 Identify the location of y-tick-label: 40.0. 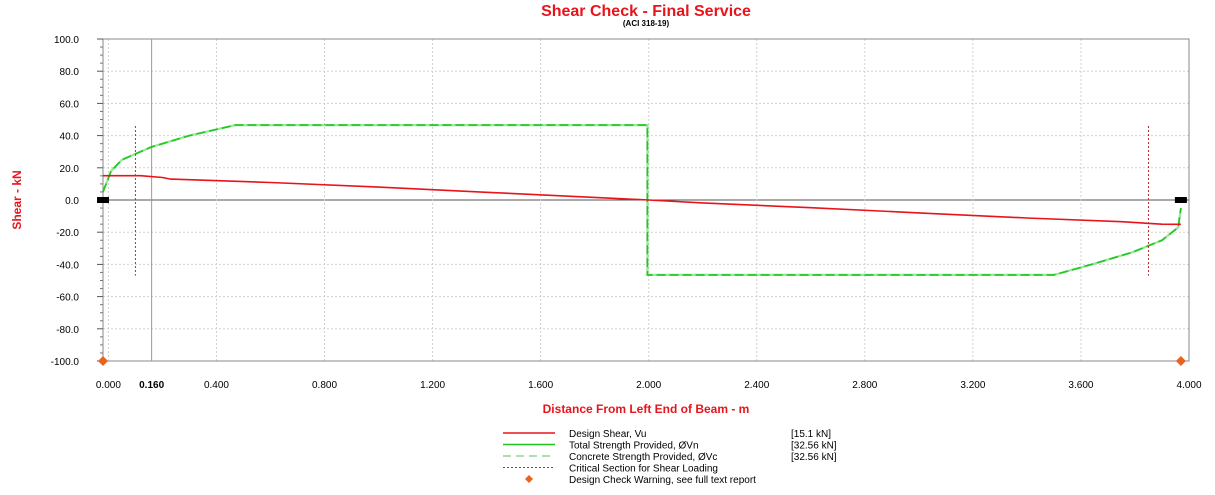
(70, 137).